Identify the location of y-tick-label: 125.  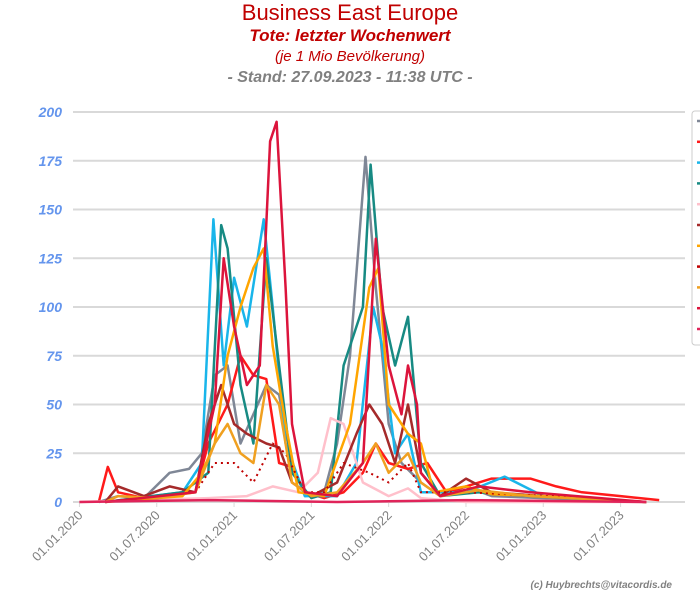
(51, 258).